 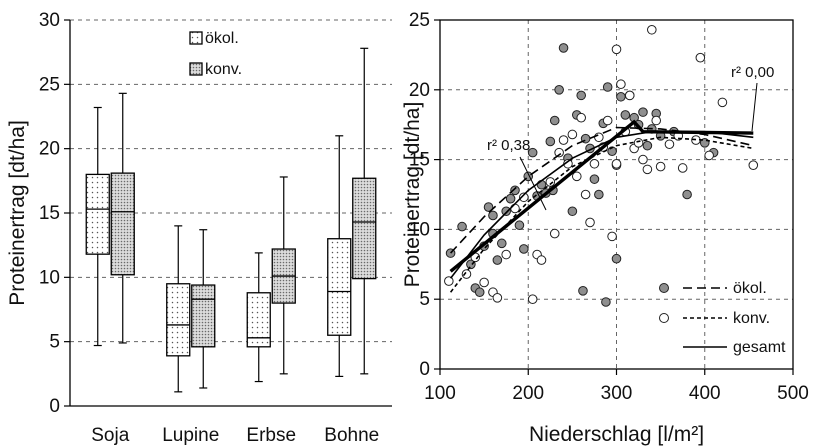 What do you see at coordinates (351, 435) in the screenshot?
I see `category-label: Bohne` at bounding box center [351, 435].